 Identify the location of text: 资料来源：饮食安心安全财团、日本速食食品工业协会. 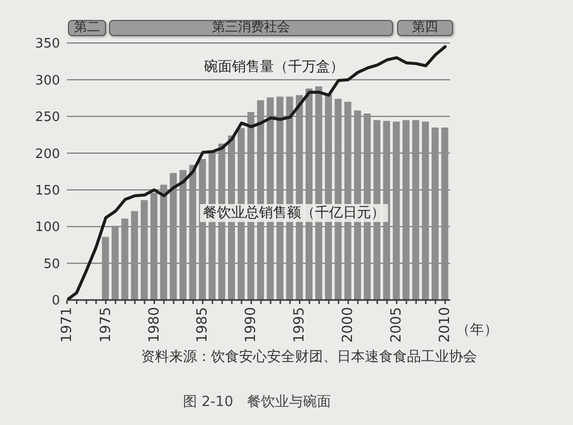
(309, 357).